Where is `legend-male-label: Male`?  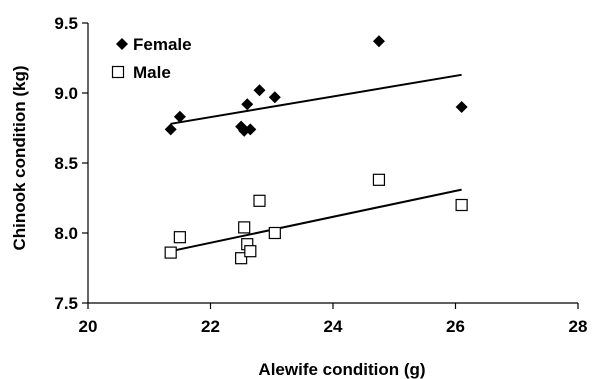 legend-male-label: Male is located at coordinates (152, 72).